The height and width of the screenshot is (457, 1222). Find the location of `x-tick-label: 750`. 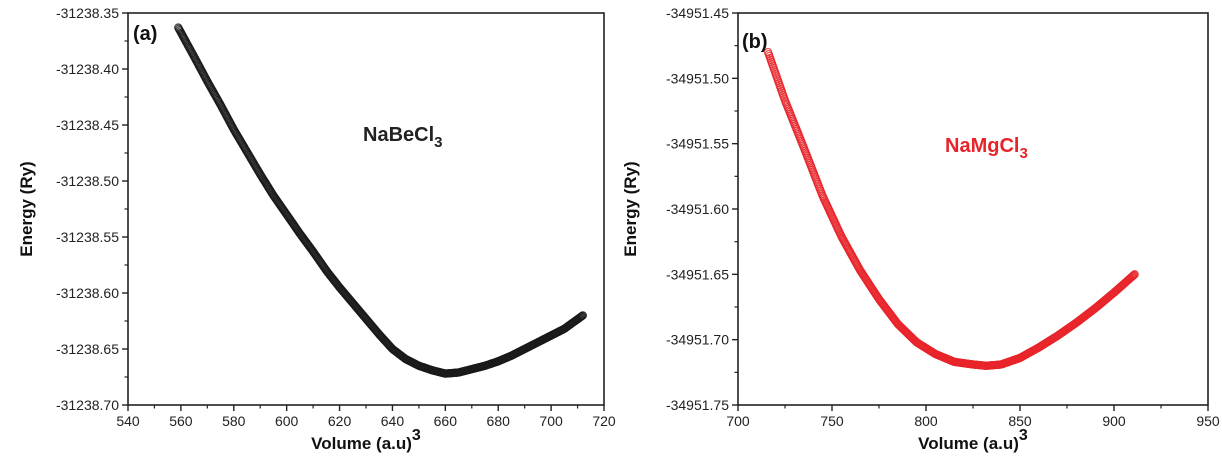

x-tick-label: 750 is located at coordinates (832, 421).